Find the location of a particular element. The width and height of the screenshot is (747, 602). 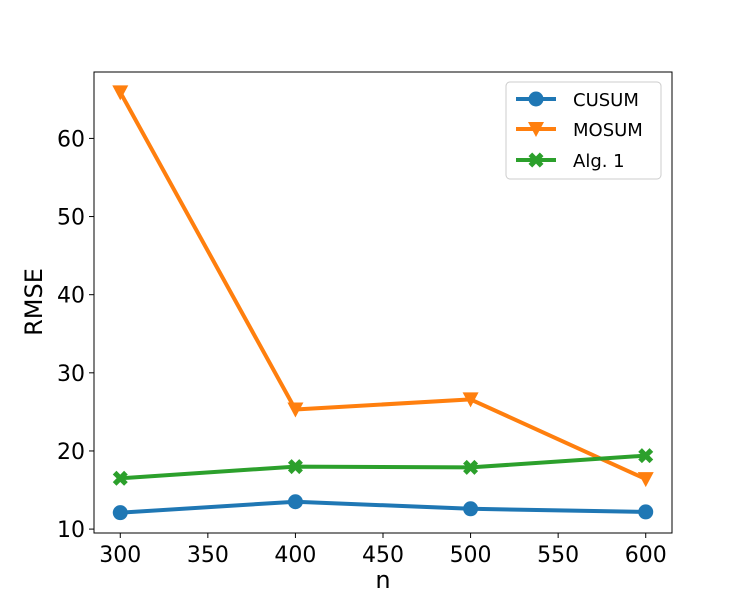

x-tick-label: 550 is located at coordinates (558, 555).